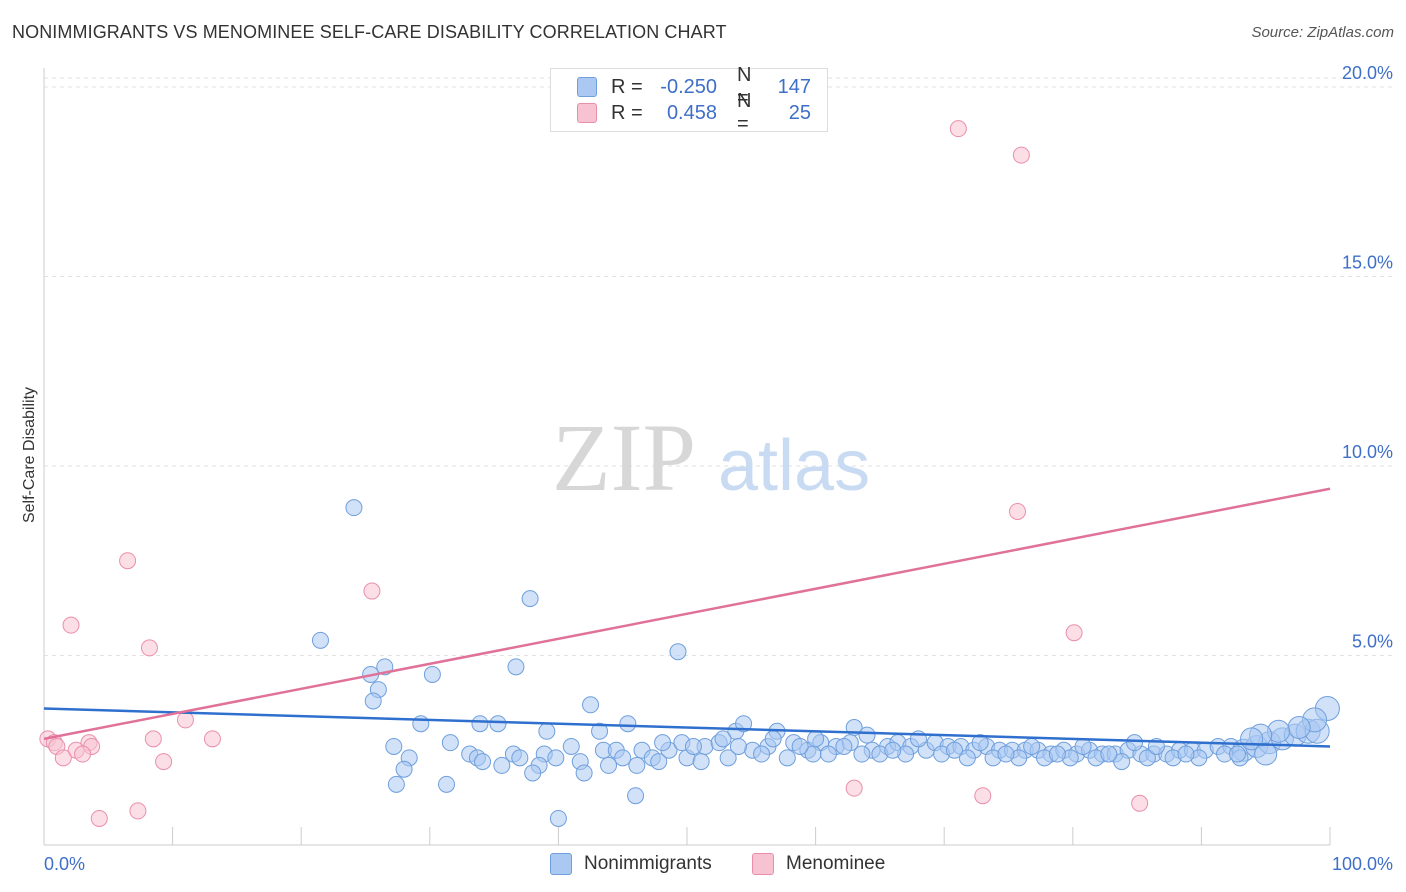 Image resolution: width=1406 pixels, height=892 pixels. Describe the element at coordinates (799, 112) in the screenshot. I see `legend-n-value: 25` at that location.